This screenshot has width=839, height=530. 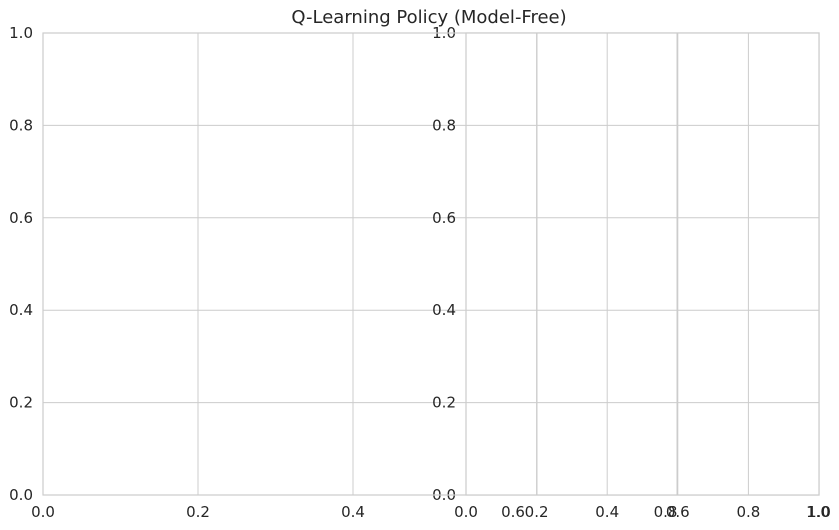 I want to click on right-x-tick-label: 1.0, so click(x=819, y=512).